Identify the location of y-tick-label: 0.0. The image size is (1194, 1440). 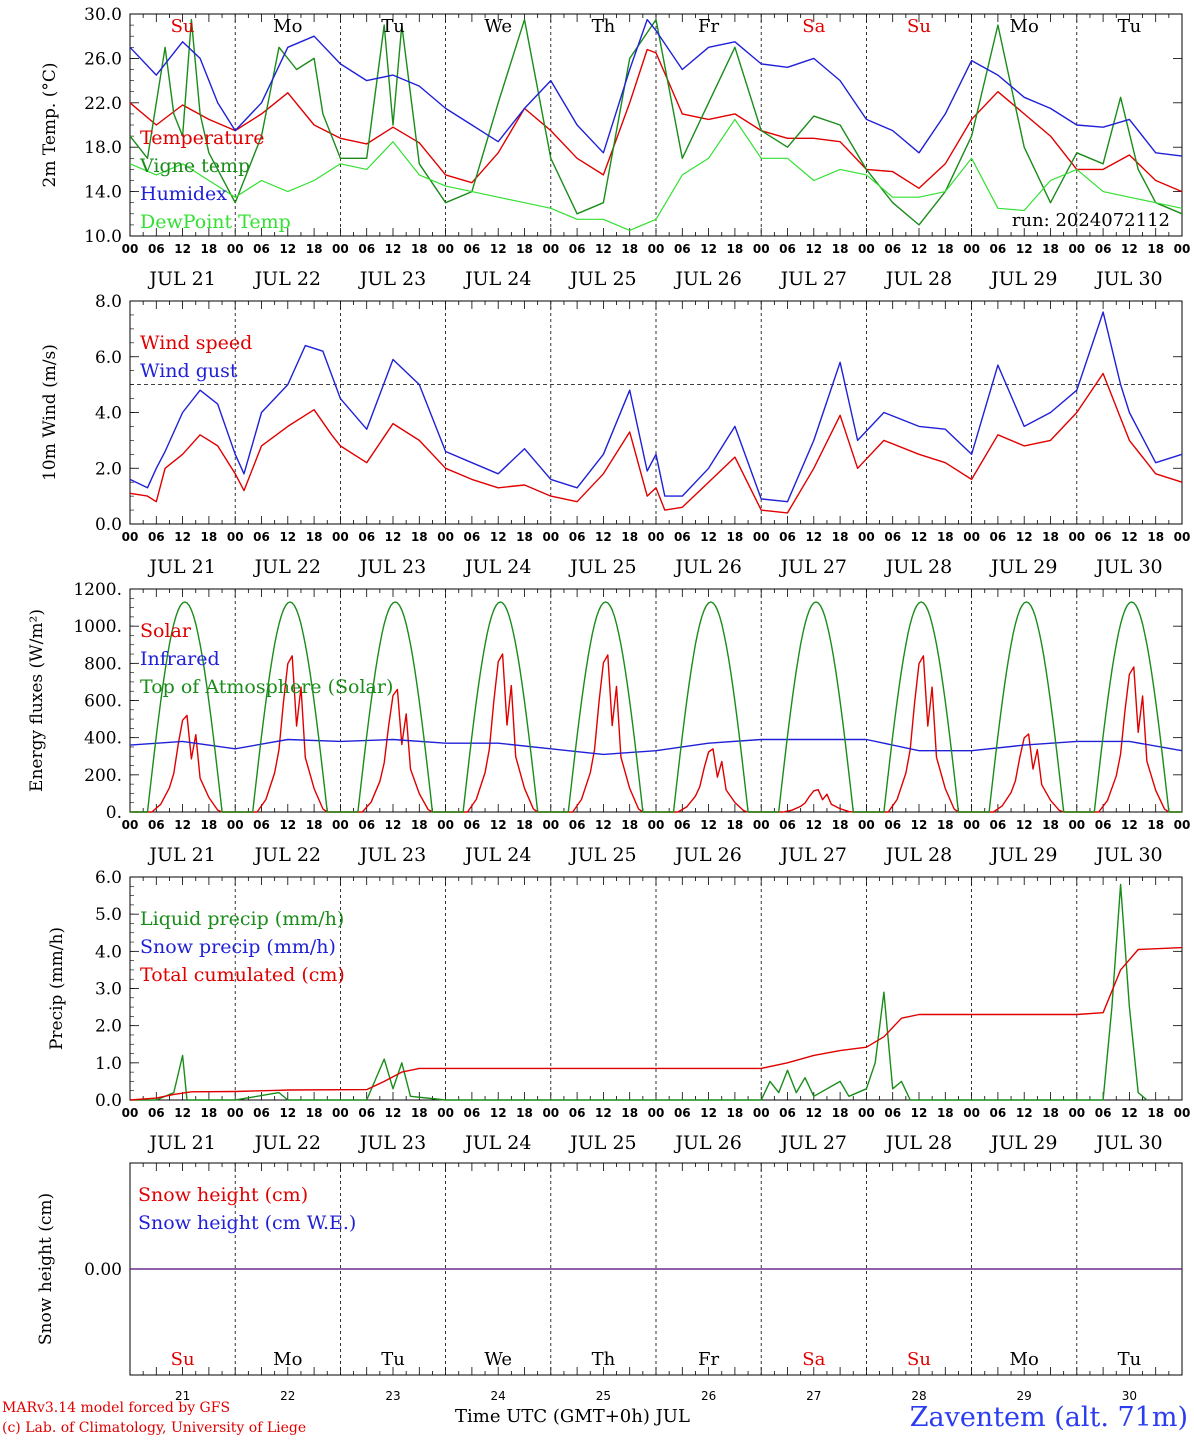
(108, 1101).